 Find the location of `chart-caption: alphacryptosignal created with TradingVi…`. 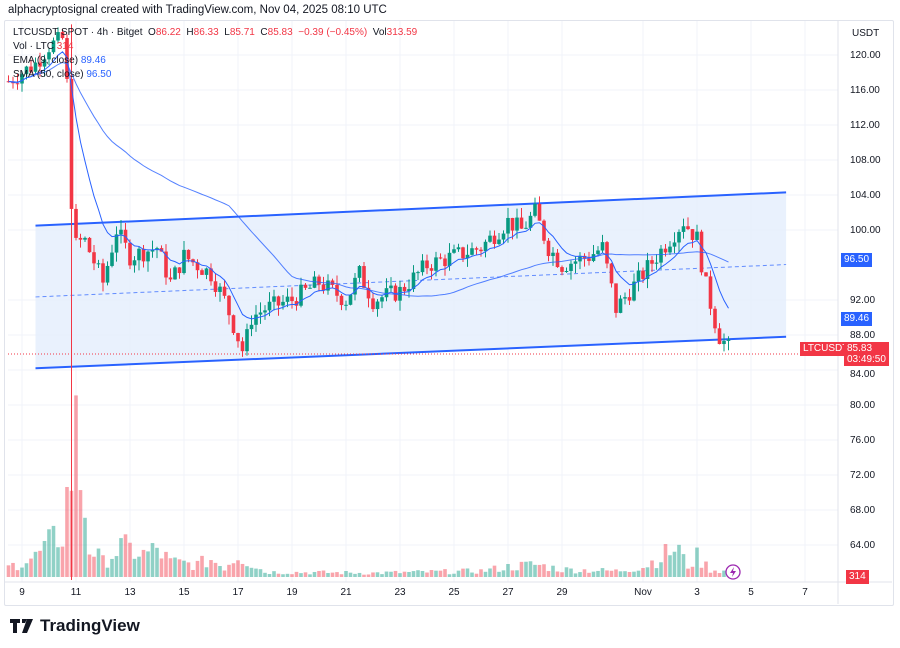

chart-caption: alphacryptosignal created with TradingVi… is located at coordinates (197, 10).